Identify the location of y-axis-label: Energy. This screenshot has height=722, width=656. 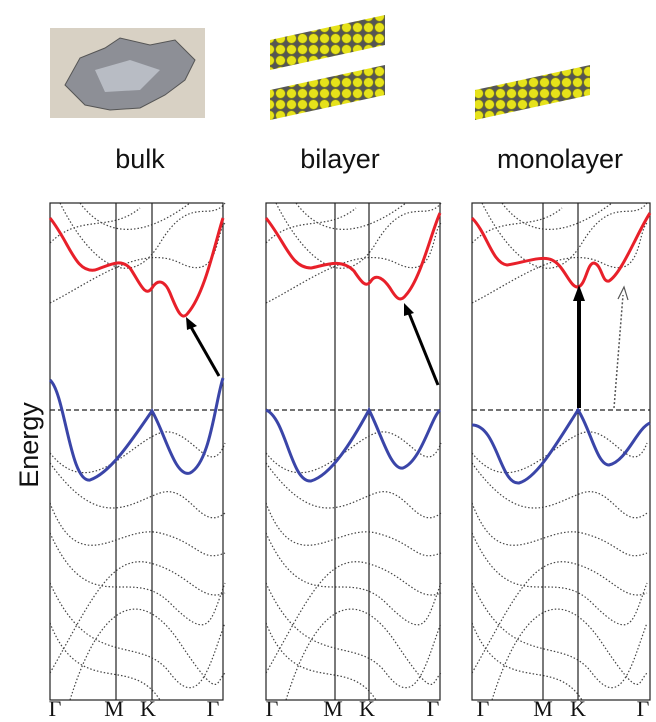
(29, 445).